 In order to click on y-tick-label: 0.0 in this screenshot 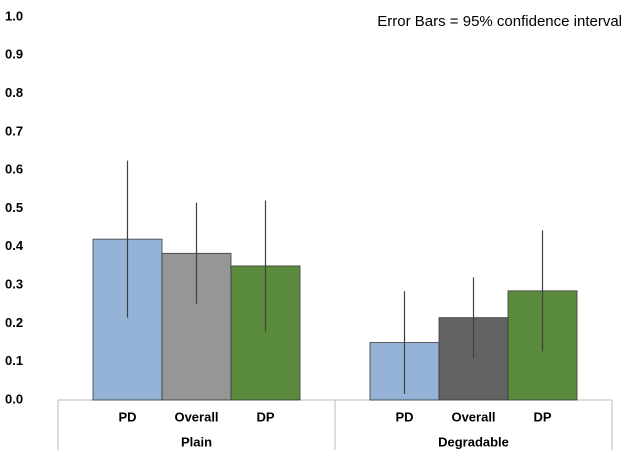, I will do `click(14, 398)`.